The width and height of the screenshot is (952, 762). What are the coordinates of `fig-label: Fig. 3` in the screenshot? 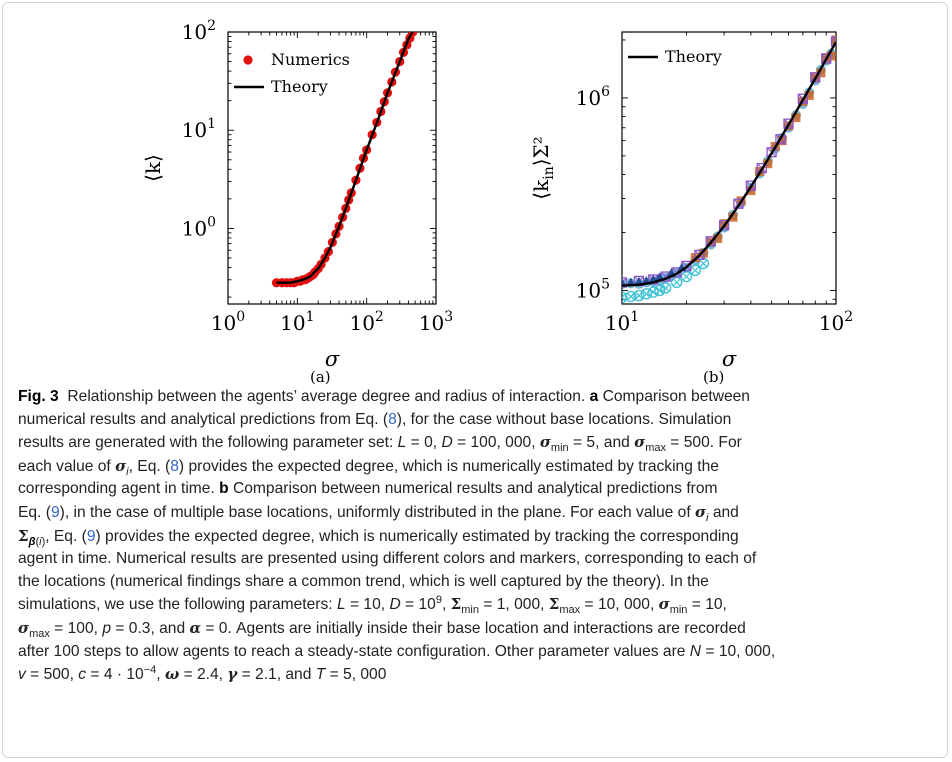 It's located at (38, 396).